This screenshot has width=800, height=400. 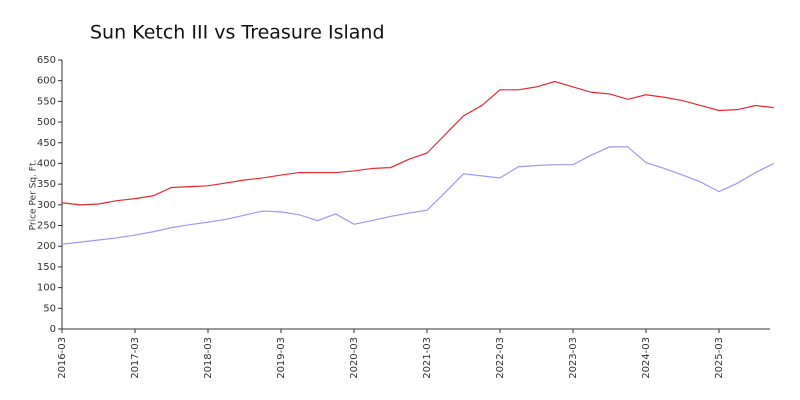 What do you see at coordinates (46, 81) in the screenshot?
I see `y-tick-label: 600` at bounding box center [46, 81].